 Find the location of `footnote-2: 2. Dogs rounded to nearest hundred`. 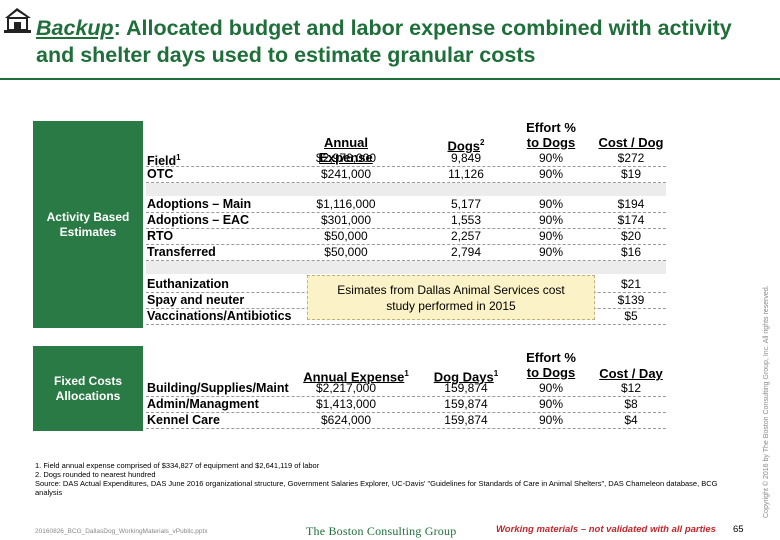

footnote-2: 2. Dogs rounded to nearest hundred is located at coordinates (95, 474).